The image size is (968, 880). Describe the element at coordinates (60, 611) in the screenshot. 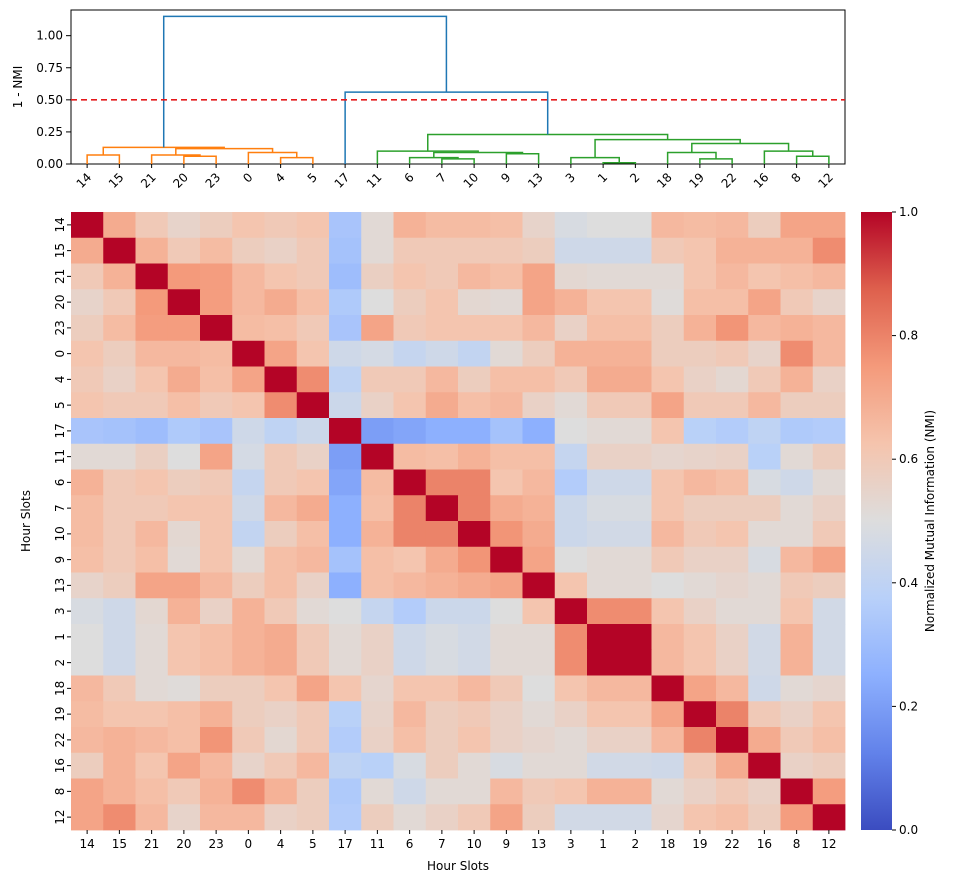

I see `heatmap-y-tick-label: 3` at that location.